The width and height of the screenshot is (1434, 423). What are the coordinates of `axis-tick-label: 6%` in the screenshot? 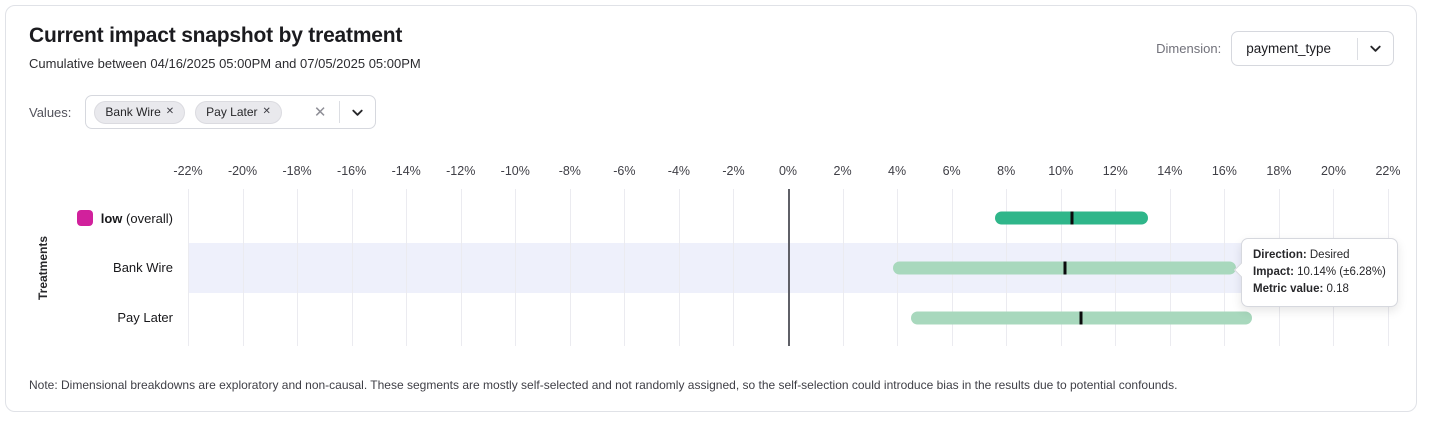 It's located at (951, 171).